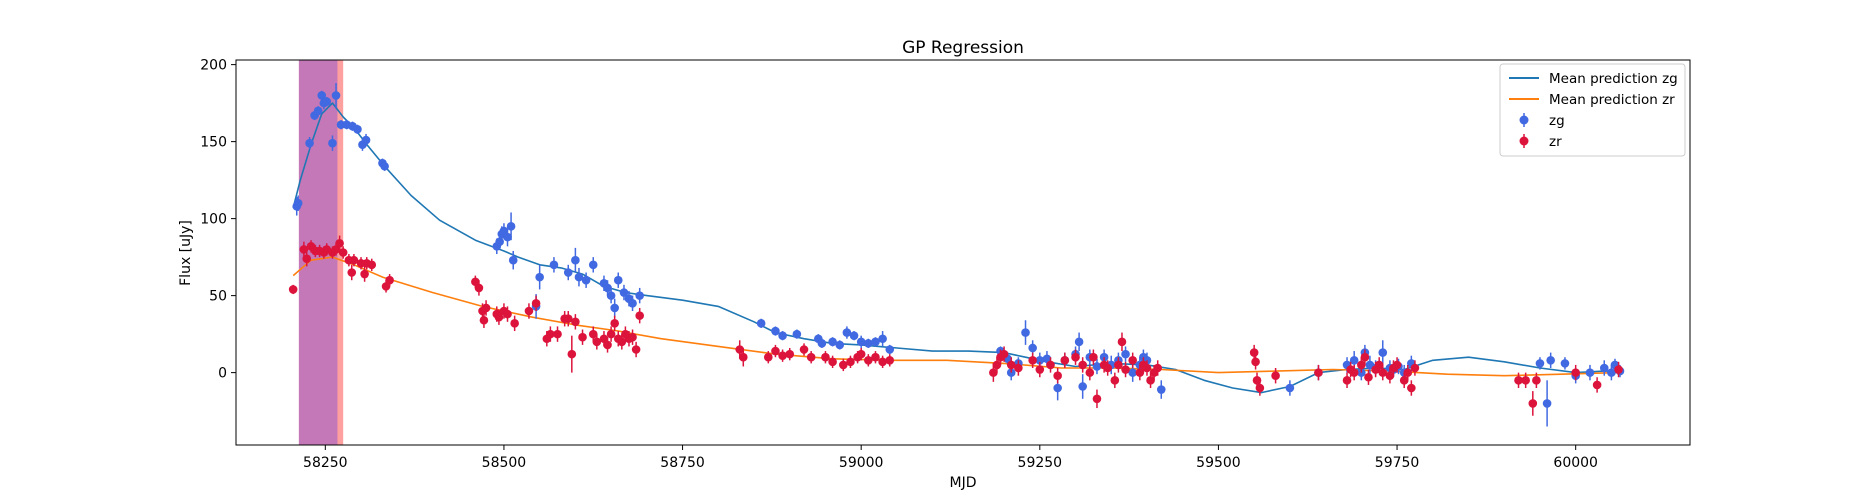  Describe the element at coordinates (861, 463) in the screenshot. I see `x-tick-label: 59000` at that location.